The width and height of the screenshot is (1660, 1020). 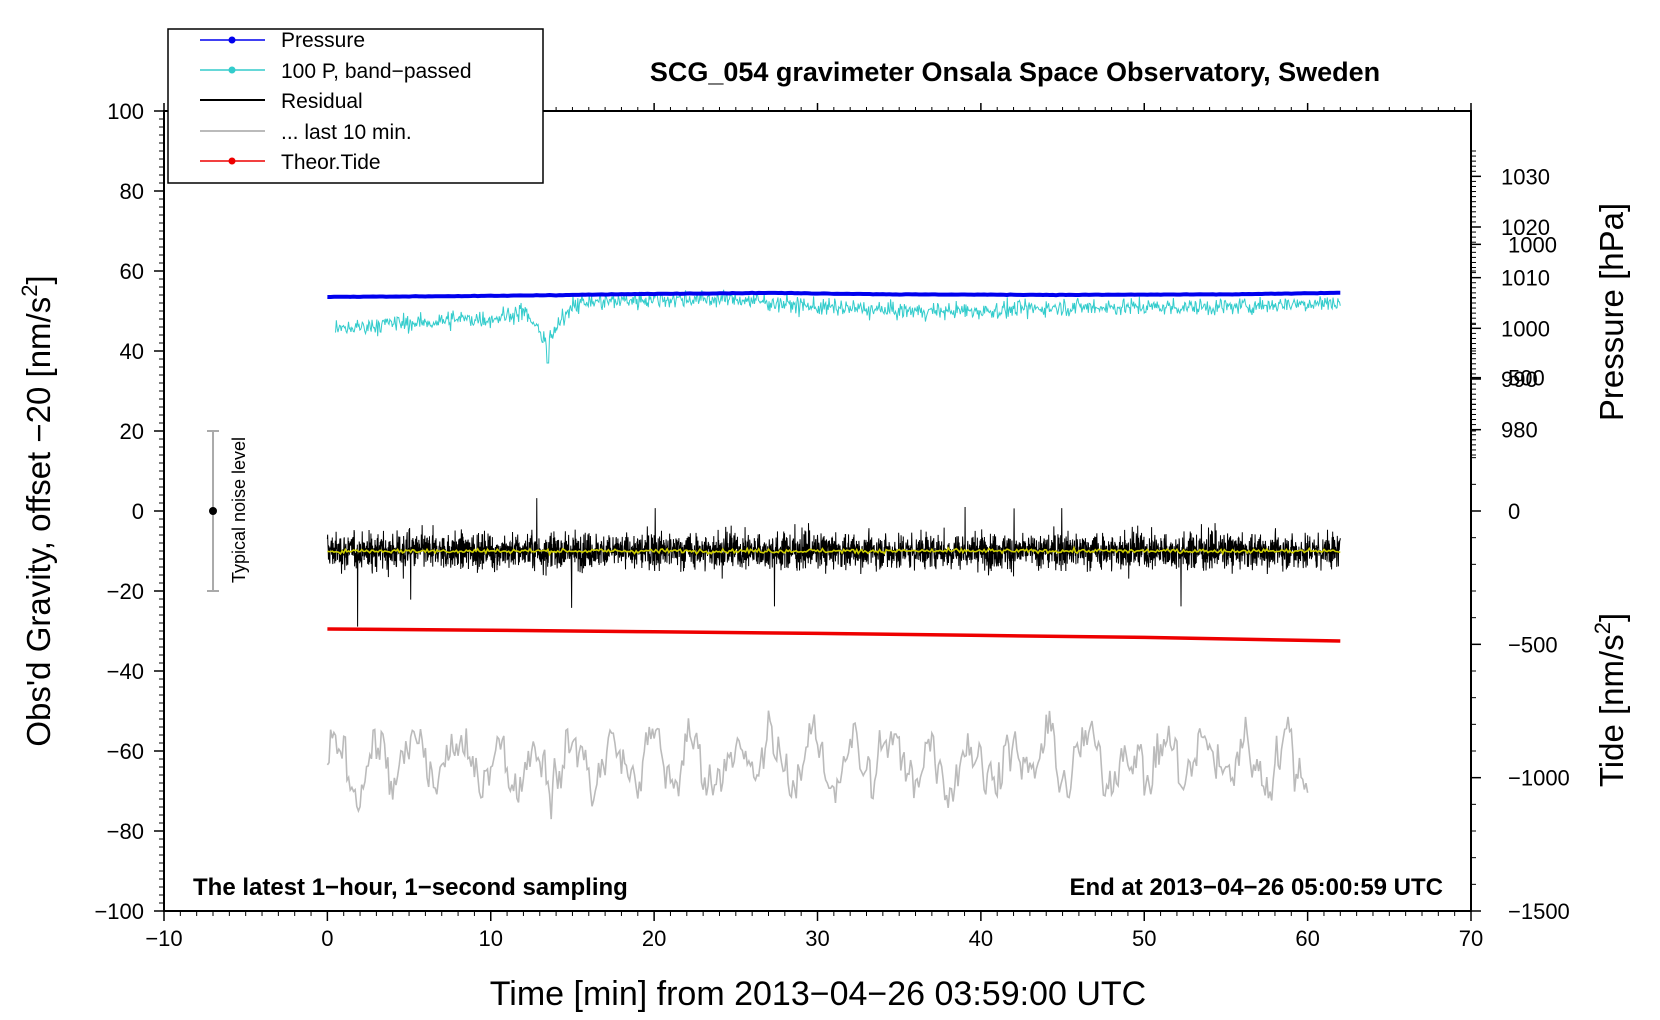 What do you see at coordinates (654, 938) in the screenshot?
I see `x-tick-label: 20` at bounding box center [654, 938].